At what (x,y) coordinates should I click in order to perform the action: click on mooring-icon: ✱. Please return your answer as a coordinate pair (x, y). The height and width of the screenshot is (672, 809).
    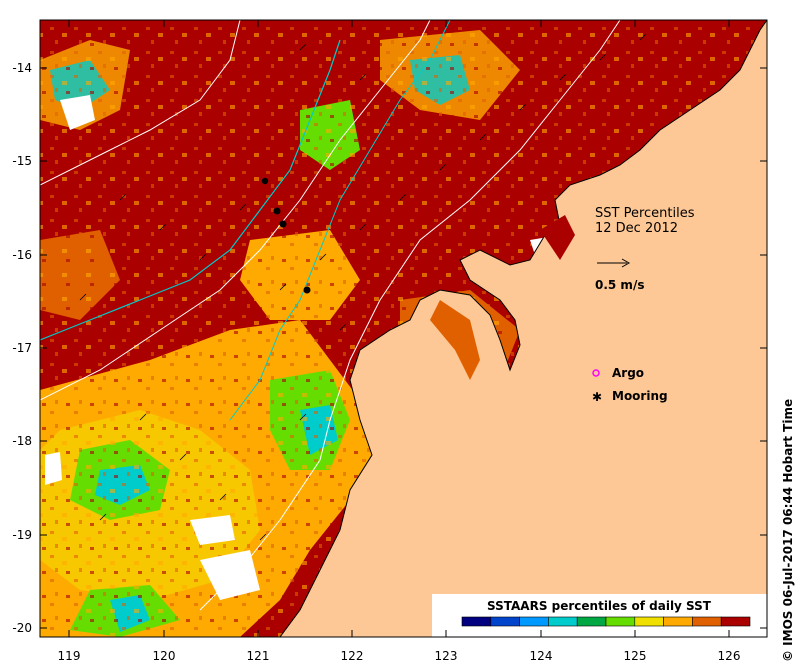
    Looking at the image, I should click on (597, 397).